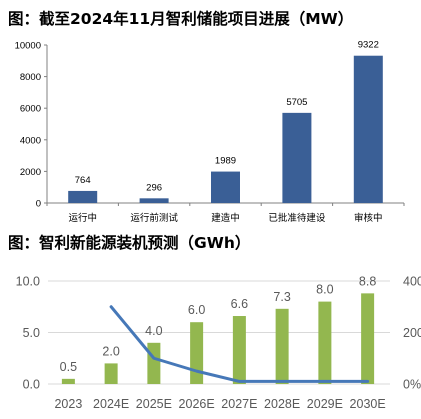  I want to click on y-tick-label: 4000, so click(30, 140).